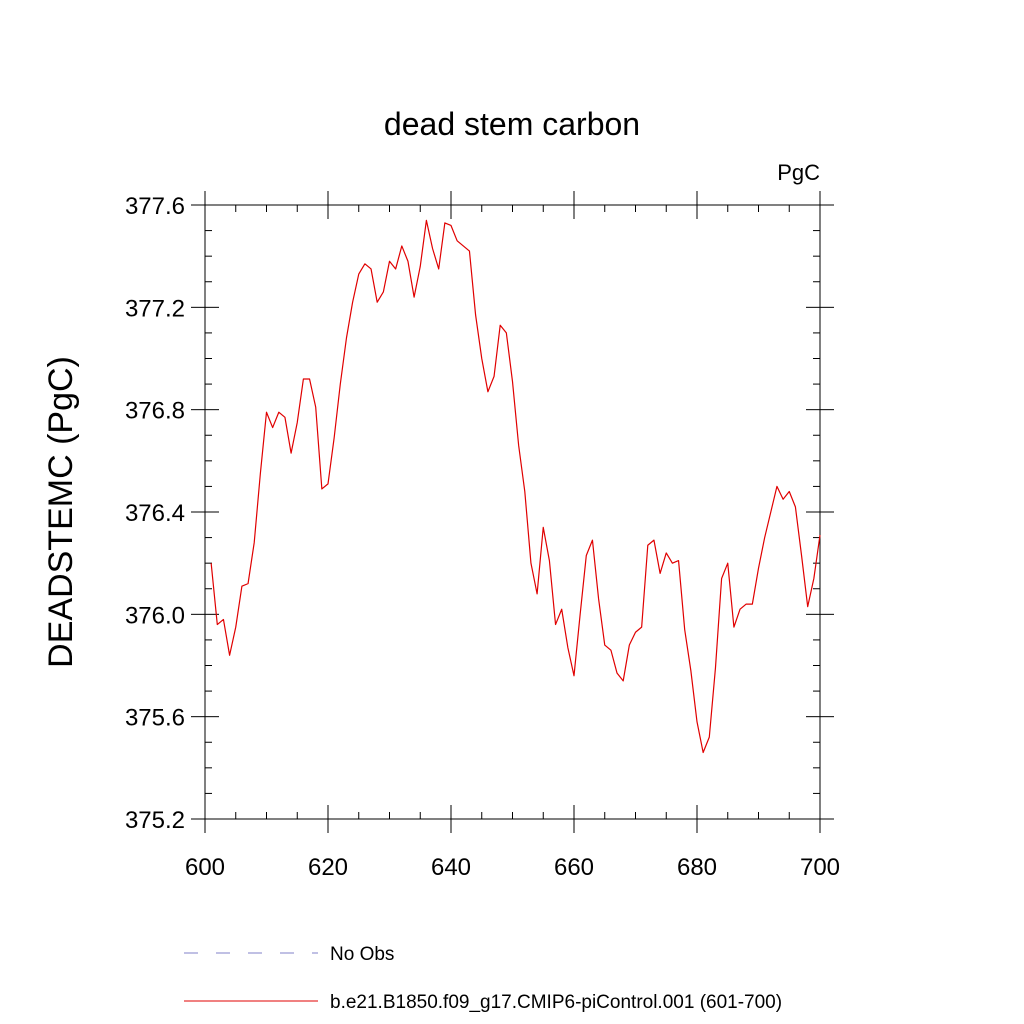 The height and width of the screenshot is (1024, 1024). I want to click on x-tick-label: 620, so click(328, 867).